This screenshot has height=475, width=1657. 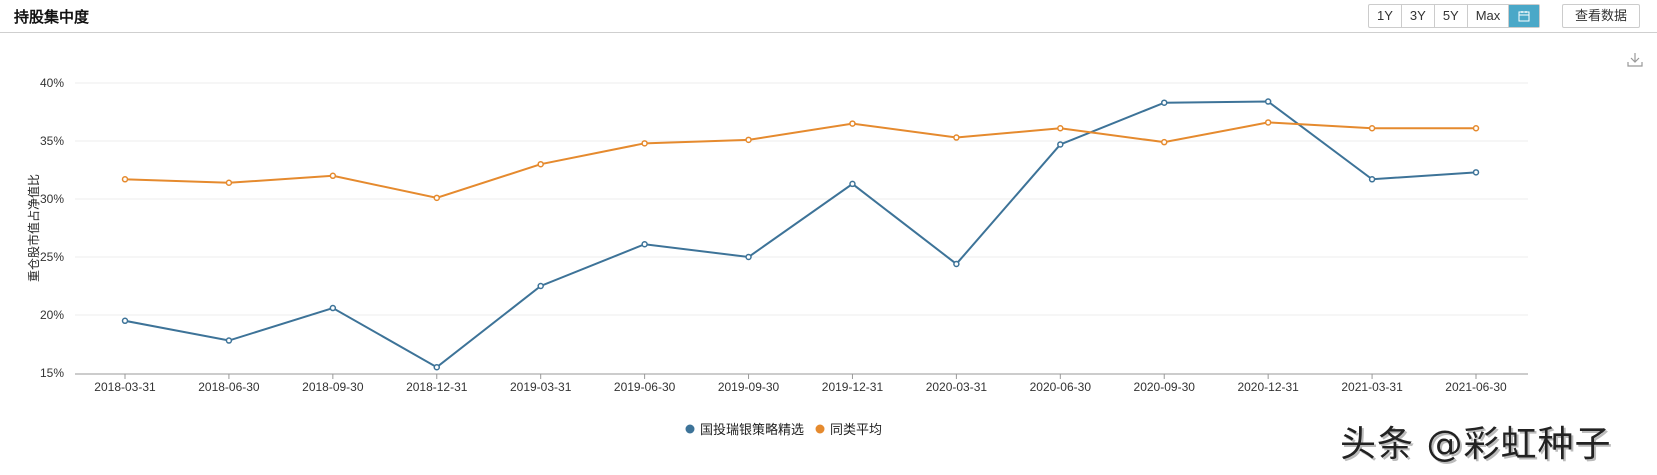 What do you see at coordinates (1476, 444) in the screenshot?
I see `watermark: 头条 @彩虹种子` at bounding box center [1476, 444].